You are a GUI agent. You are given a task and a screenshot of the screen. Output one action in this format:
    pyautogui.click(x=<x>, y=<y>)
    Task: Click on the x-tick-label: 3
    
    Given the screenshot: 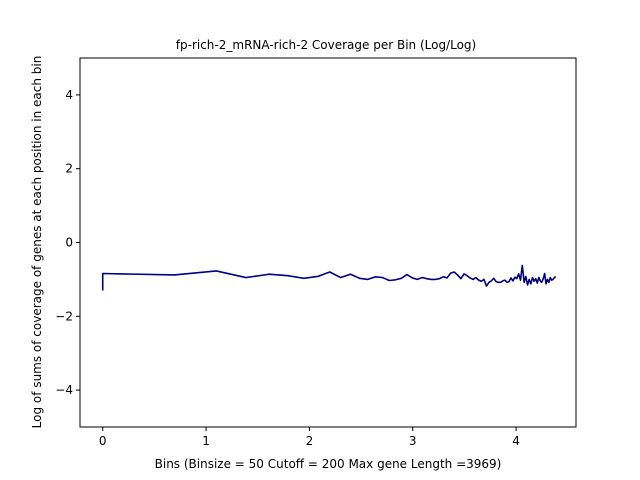 What is the action you would take?
    pyautogui.click(x=413, y=441)
    